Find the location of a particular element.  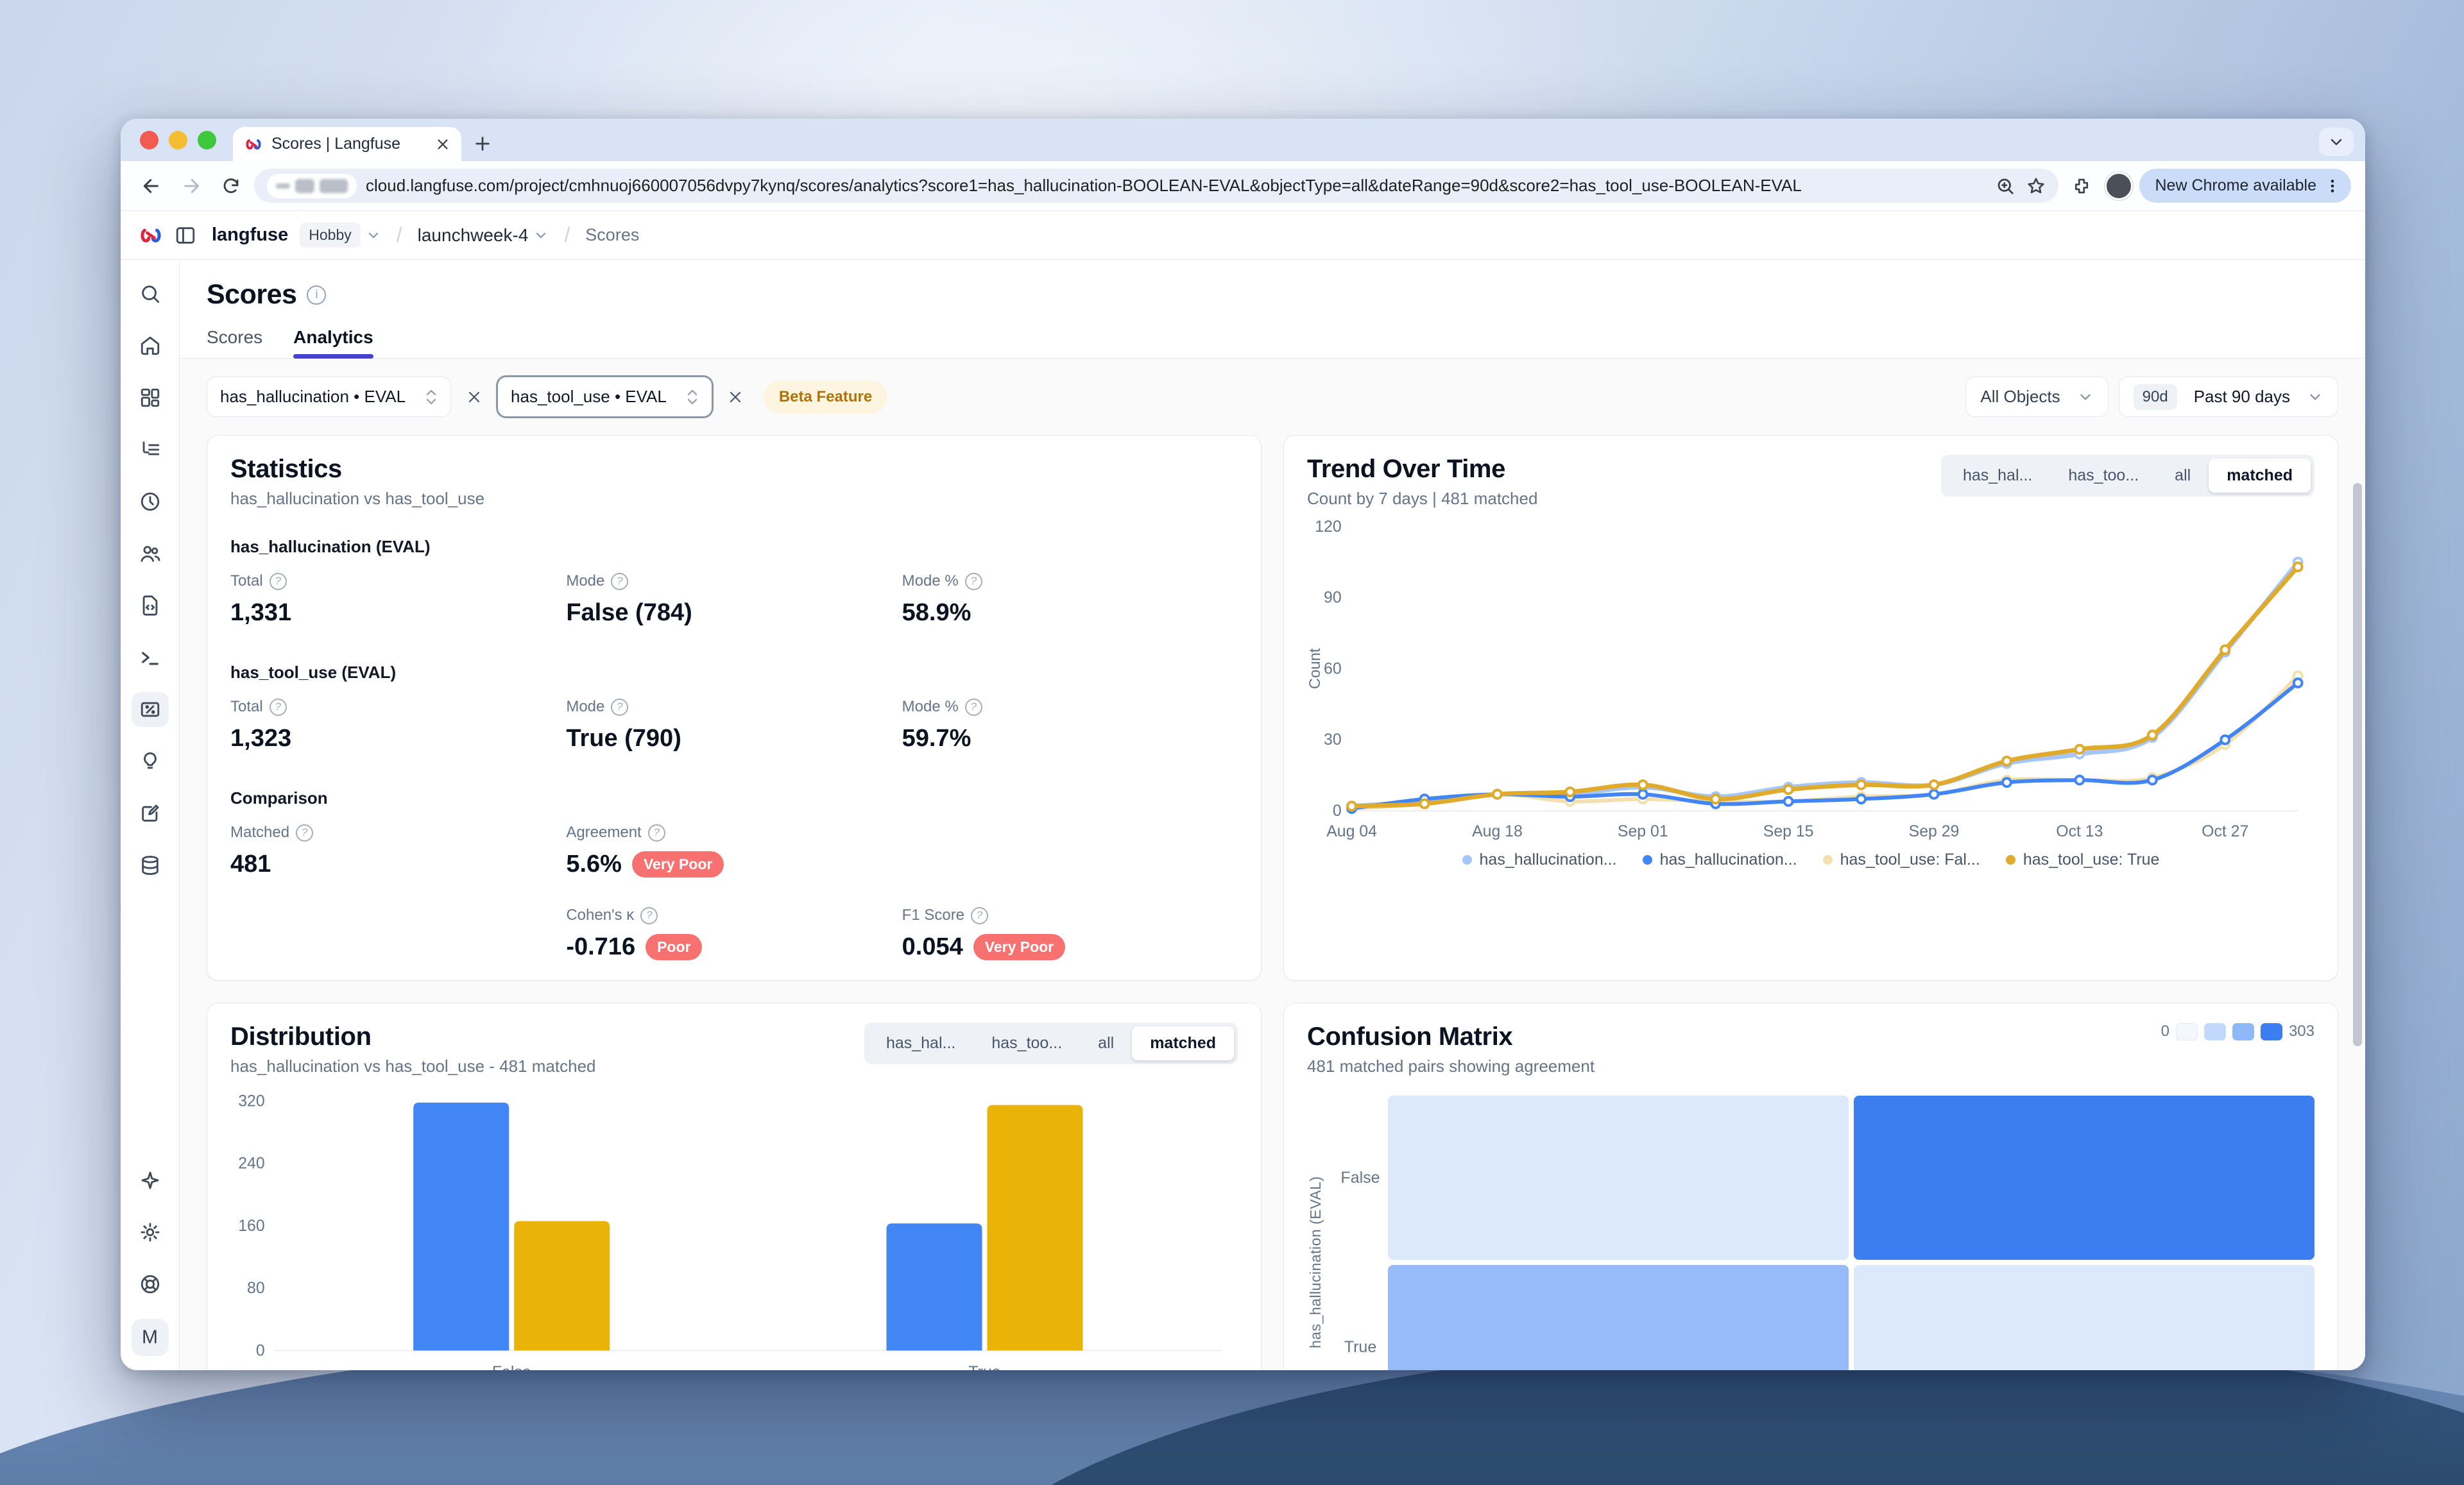

user-avatar: M is located at coordinates (150, 1337).